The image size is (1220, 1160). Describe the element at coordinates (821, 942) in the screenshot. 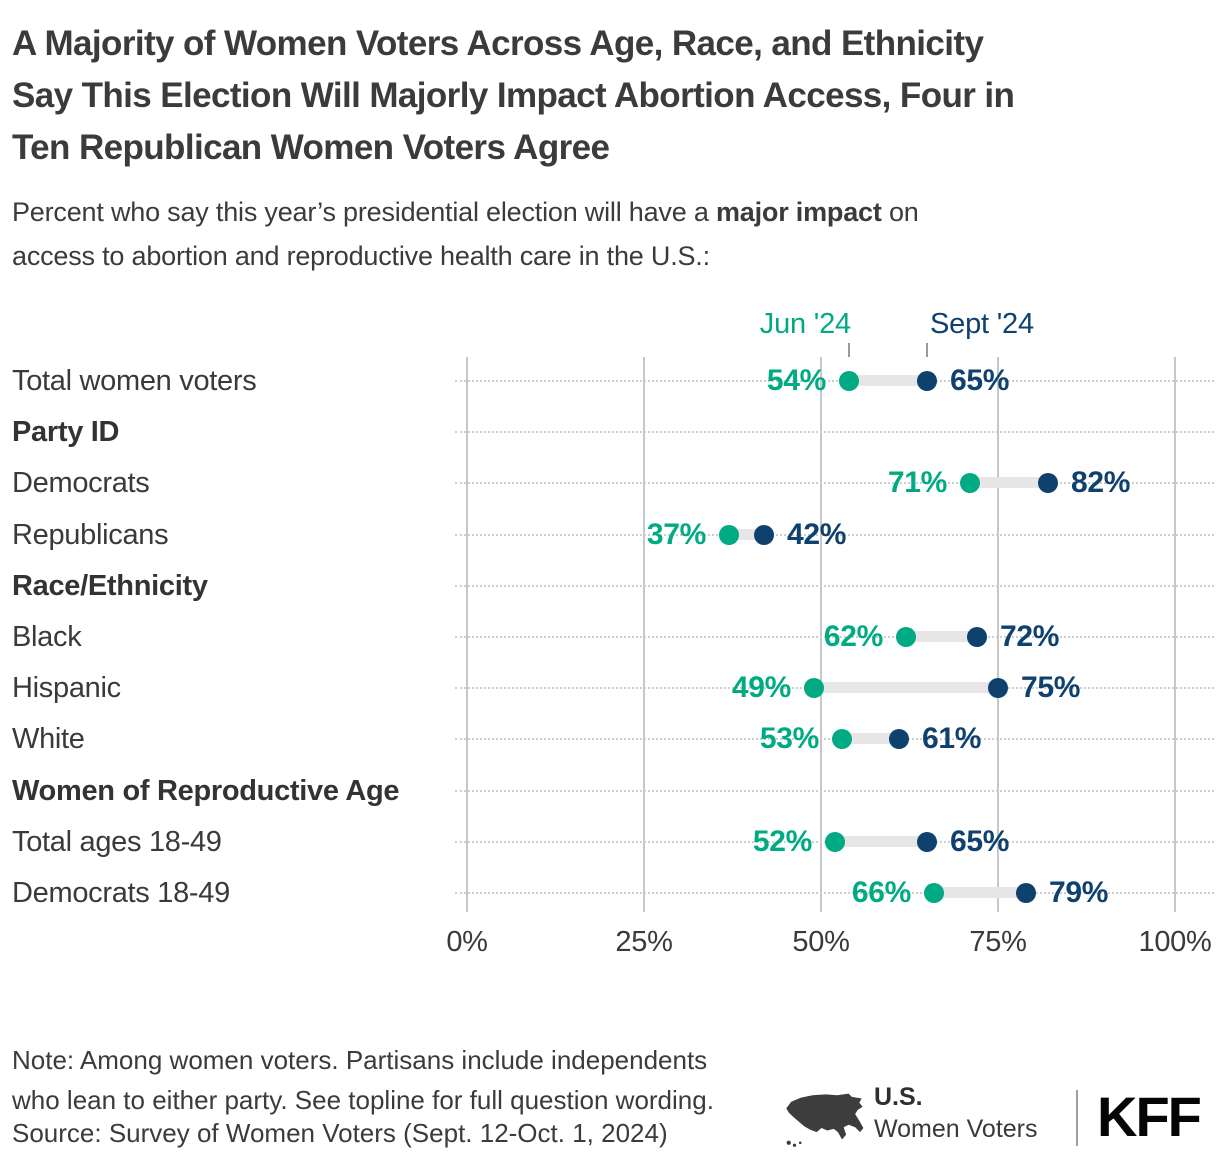

I see `x-axis-tick-label: 50%` at that location.